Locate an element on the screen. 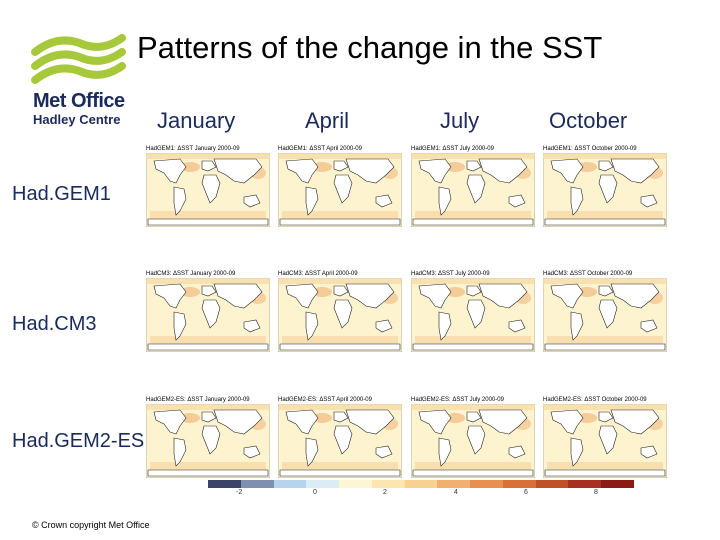  panel-title: HadGEM2-ES: ΔSST July 2000-09 is located at coordinates (457, 400).